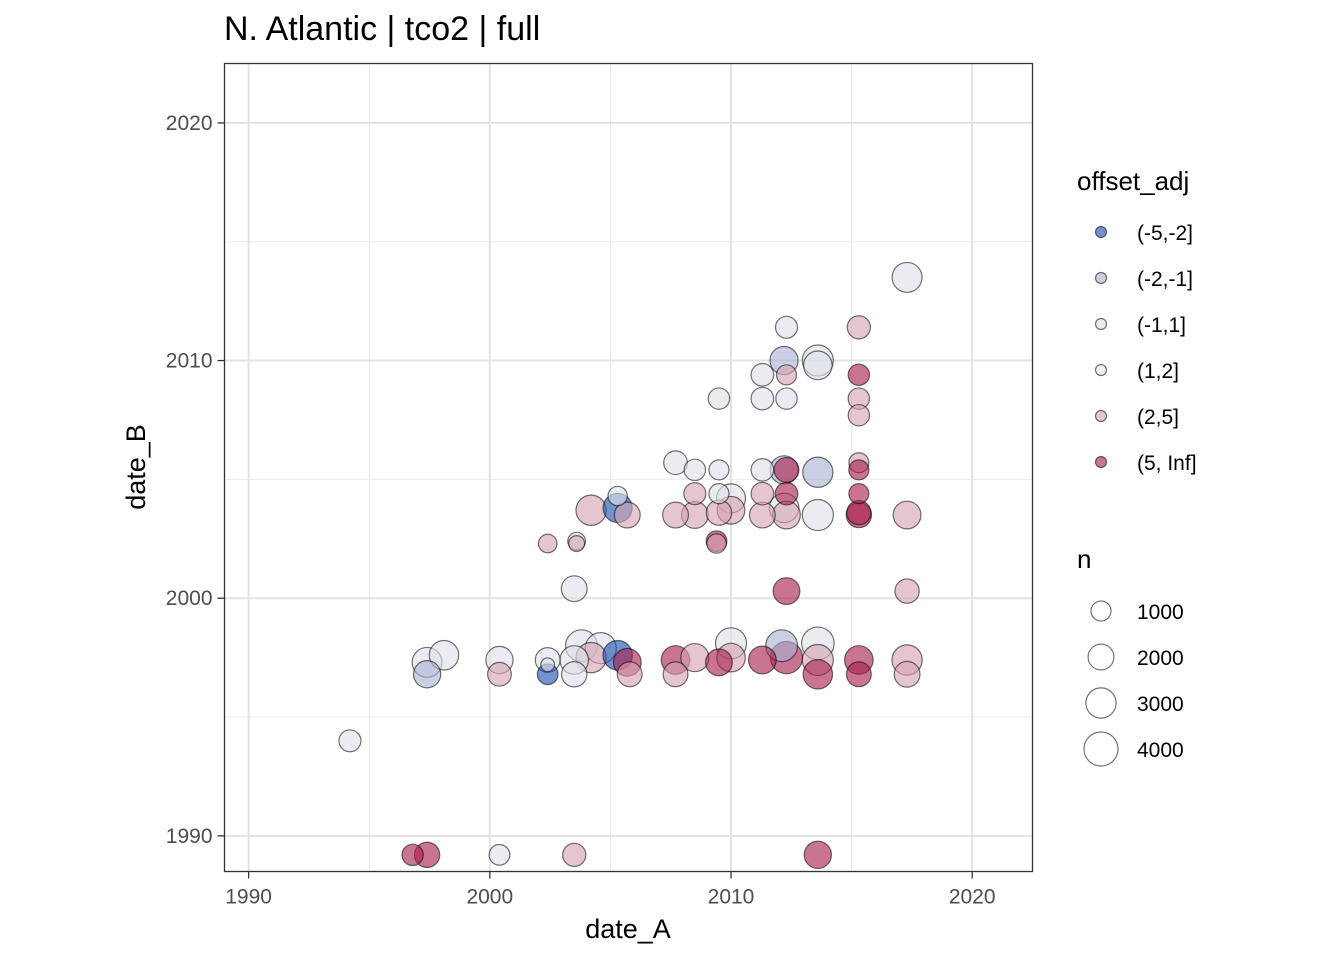 This screenshot has width=1344, height=960. I want to click on chart-title: N. Atlantic | tco2 | full, so click(382, 29).